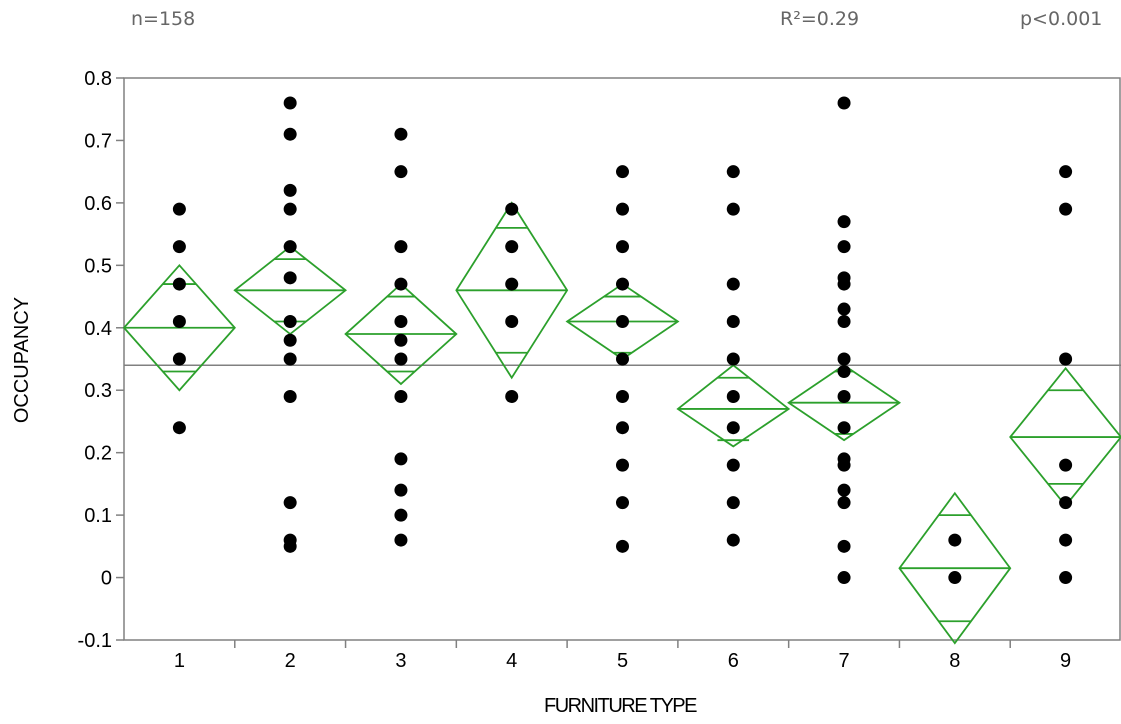 The width and height of the screenshot is (1121, 724). What do you see at coordinates (98, 79) in the screenshot?
I see `y-tick-label: 0.8` at bounding box center [98, 79].